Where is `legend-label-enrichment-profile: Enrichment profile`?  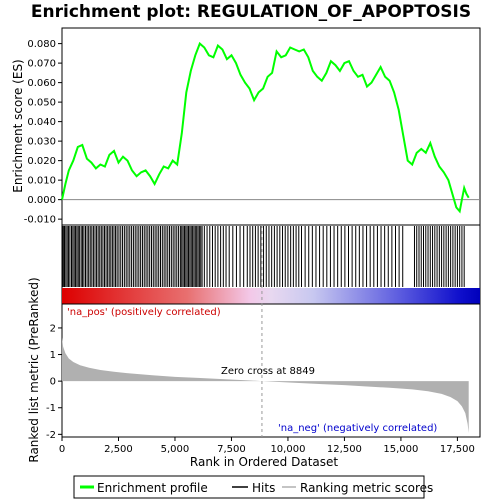 legend-label-enrichment-profile: Enrichment profile is located at coordinates (152, 488).